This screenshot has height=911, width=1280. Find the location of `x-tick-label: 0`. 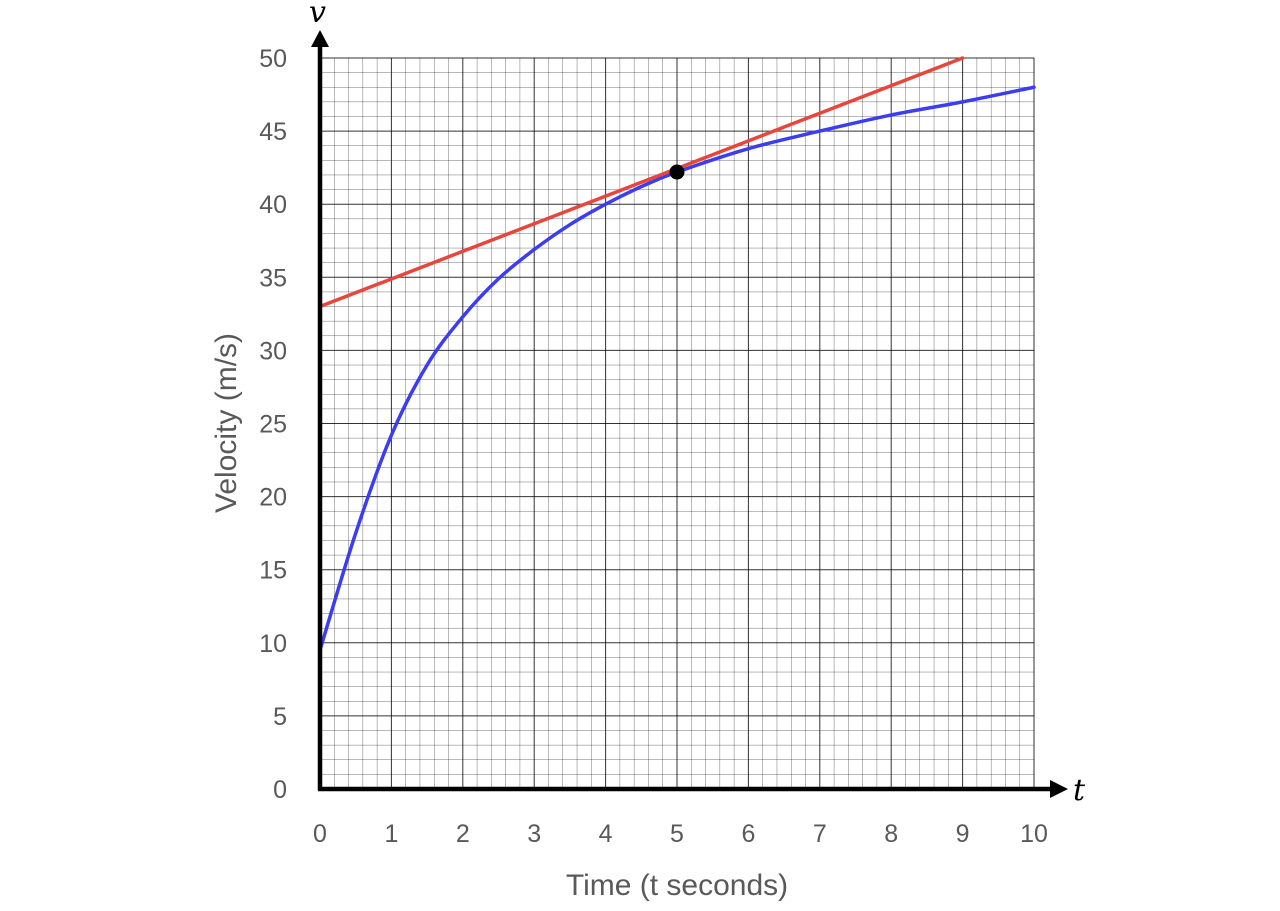

x-tick-label: 0 is located at coordinates (320, 834).